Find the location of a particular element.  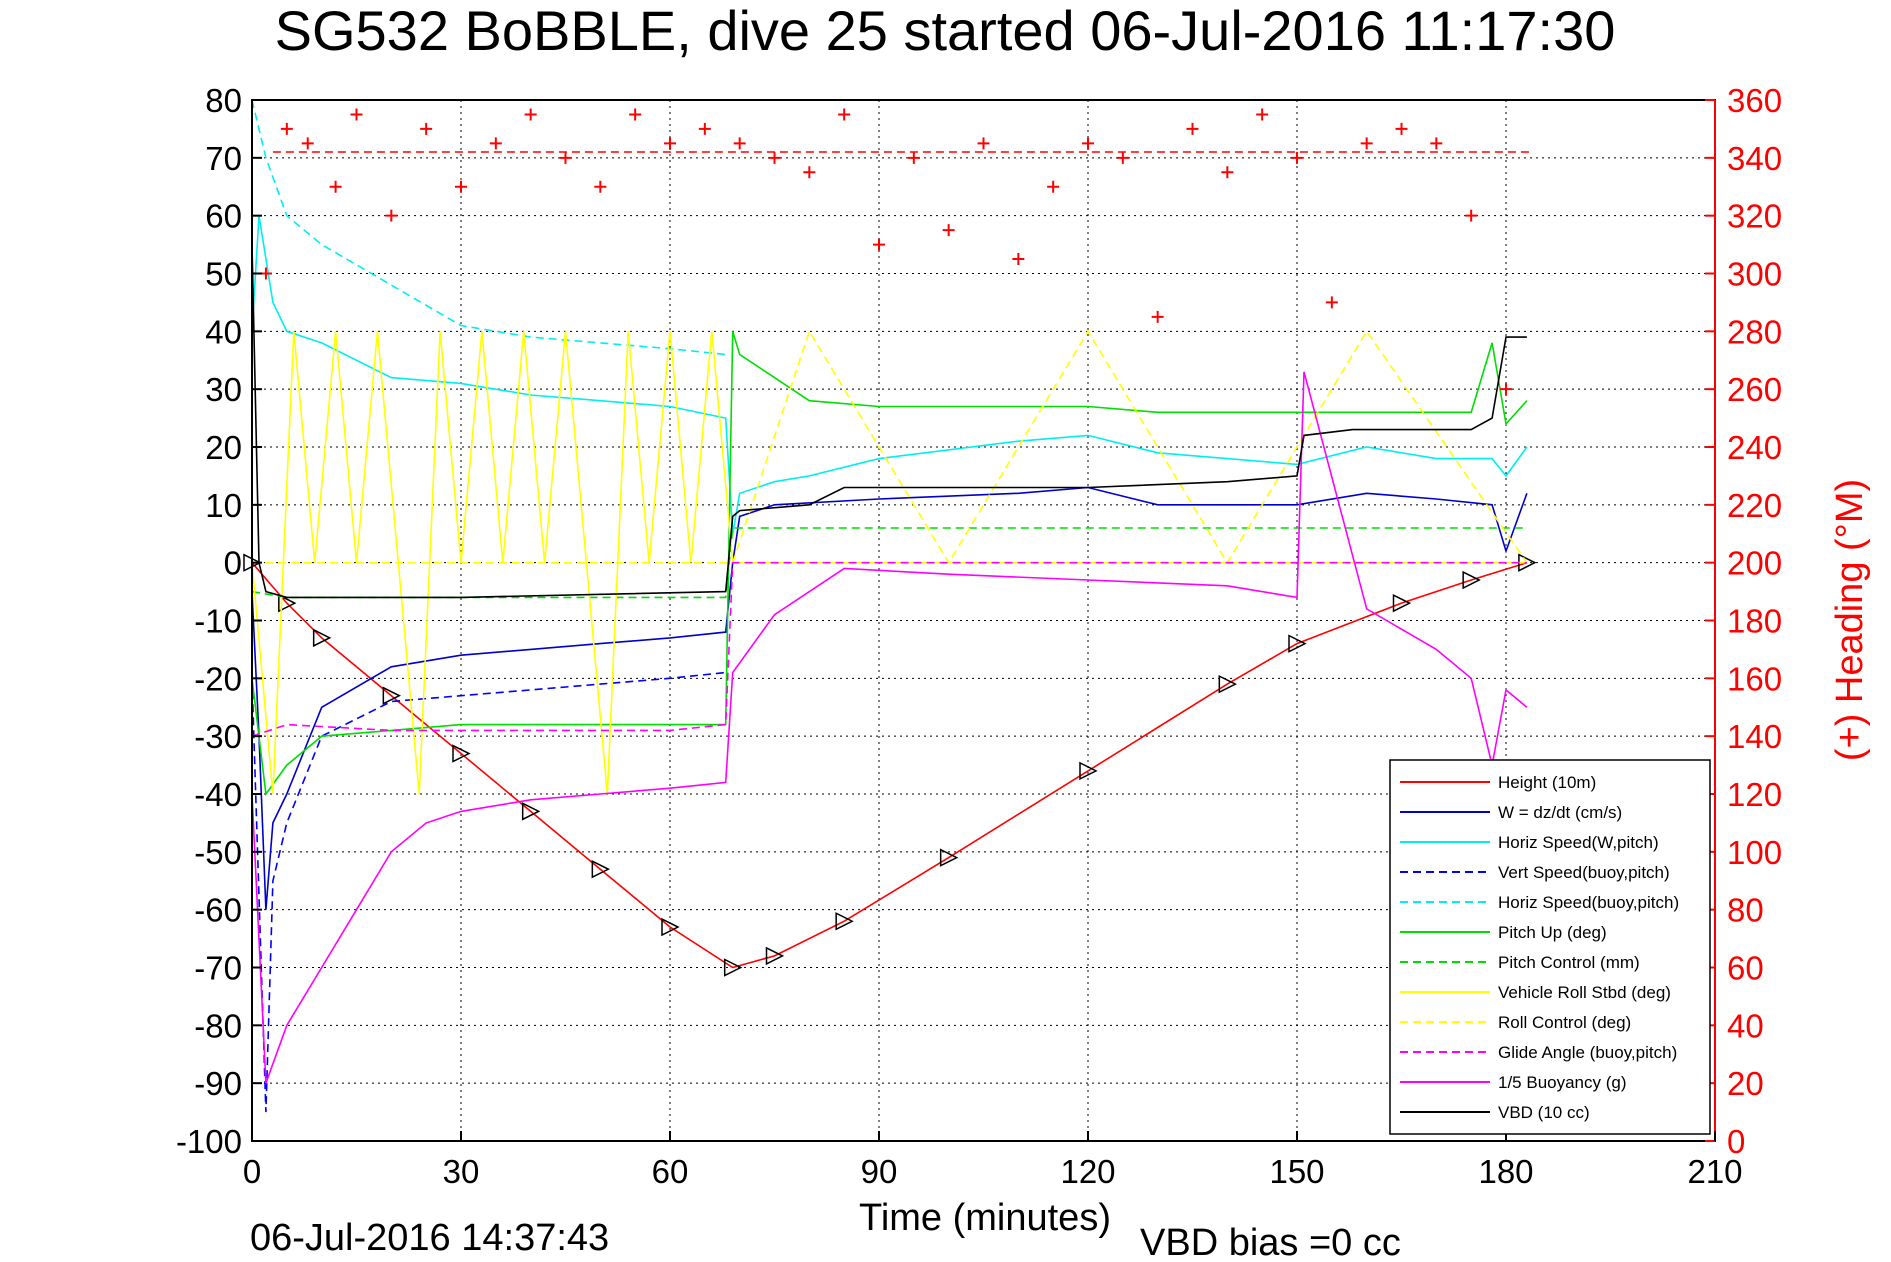

legend-label: Height (10m) is located at coordinates (1547, 782).